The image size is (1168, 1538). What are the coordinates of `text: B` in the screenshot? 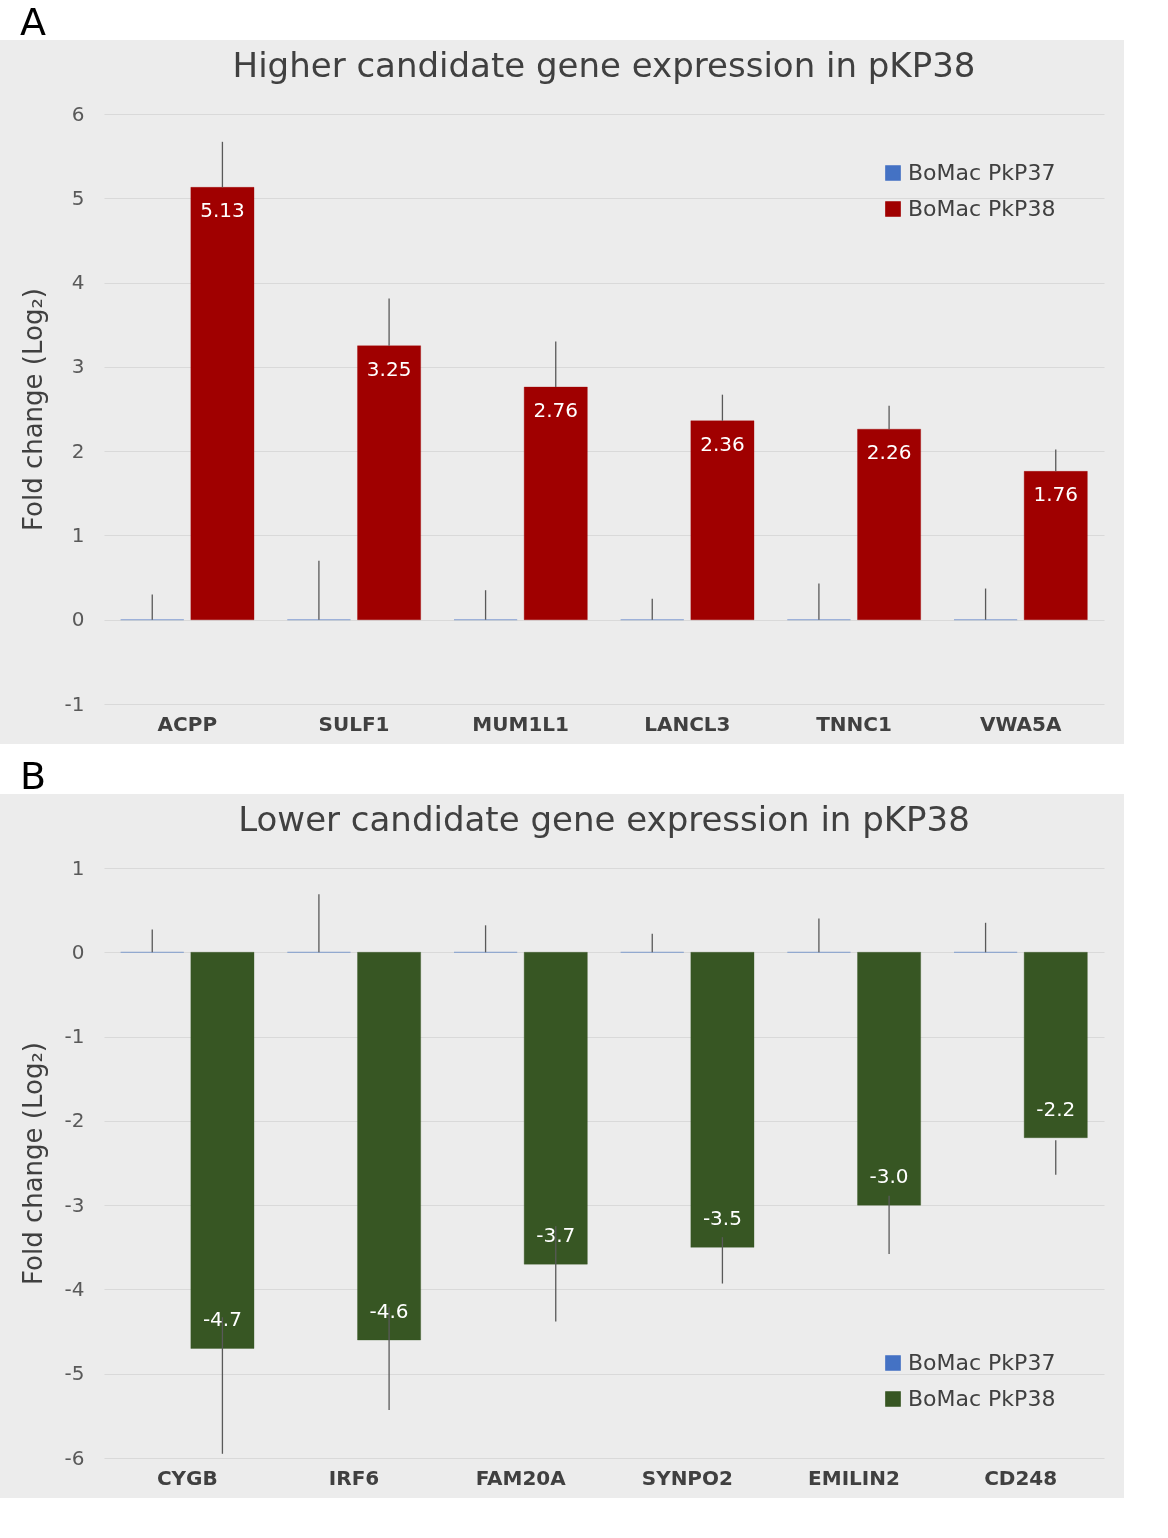 It's located at (33, 776).